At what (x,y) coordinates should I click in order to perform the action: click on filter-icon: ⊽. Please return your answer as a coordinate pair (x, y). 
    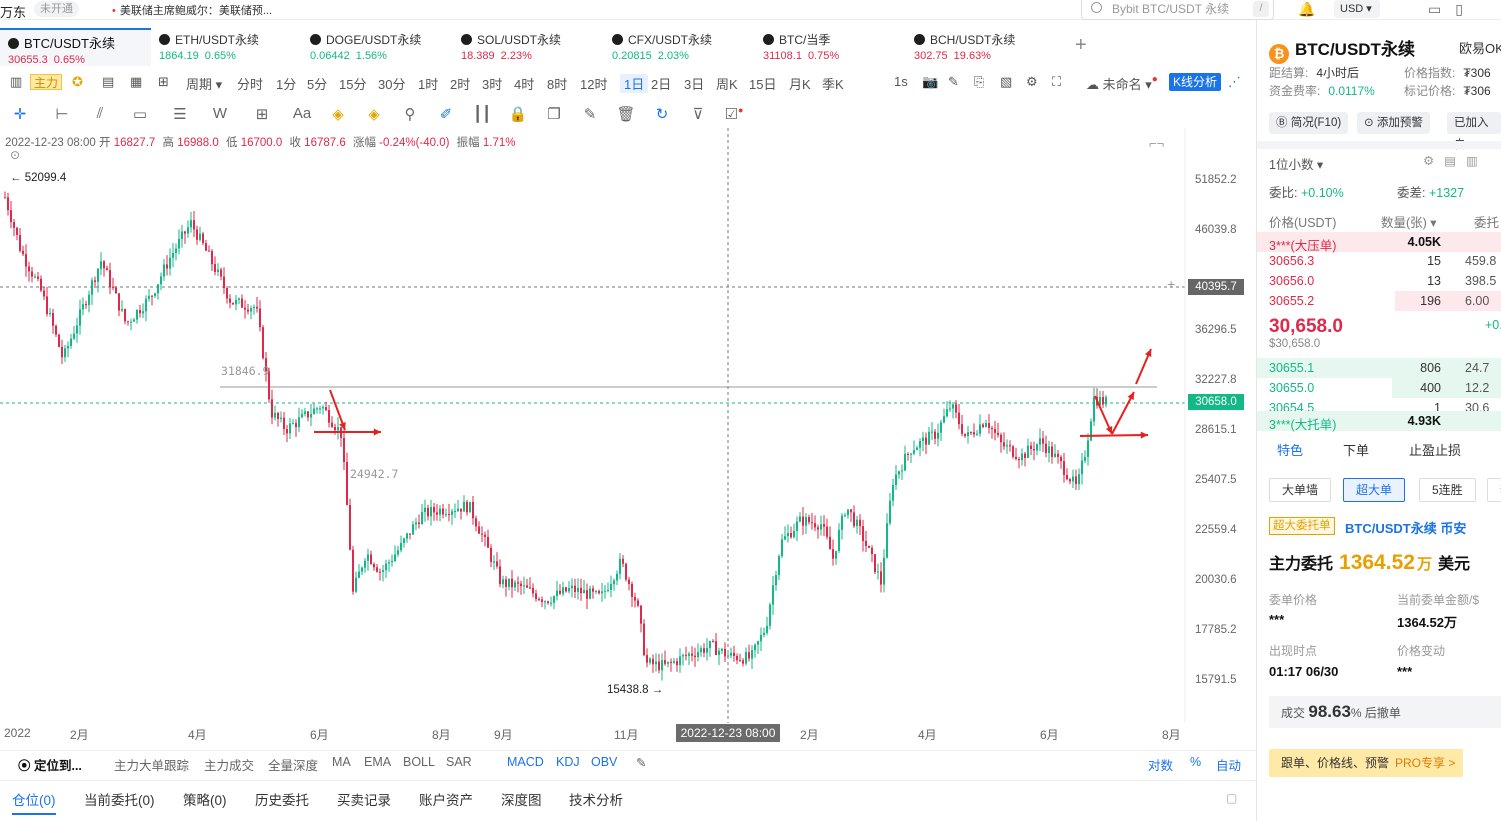
    Looking at the image, I should click on (698, 114).